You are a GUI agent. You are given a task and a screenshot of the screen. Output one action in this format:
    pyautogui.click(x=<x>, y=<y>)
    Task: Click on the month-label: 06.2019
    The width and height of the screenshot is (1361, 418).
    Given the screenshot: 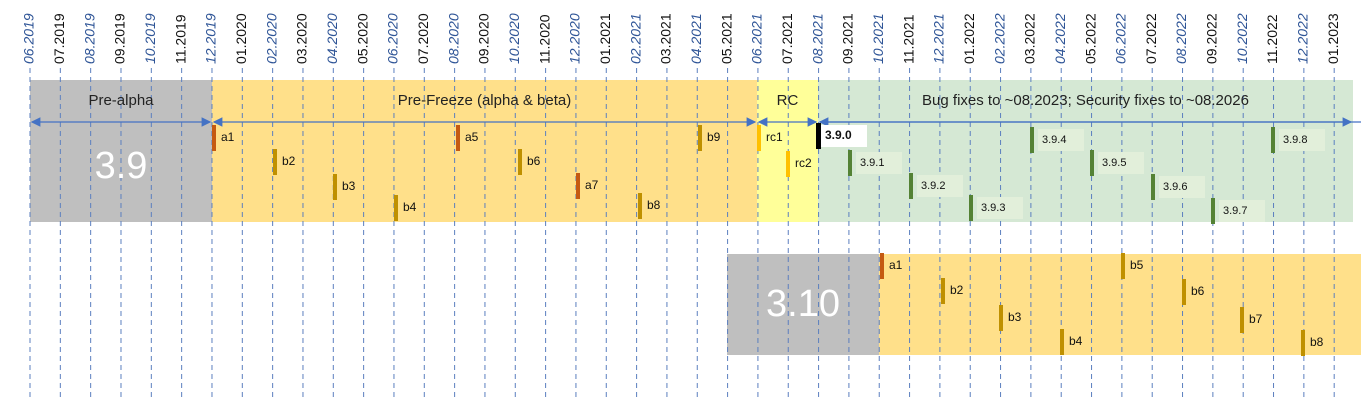 What is the action you would take?
    pyautogui.click(x=29, y=38)
    